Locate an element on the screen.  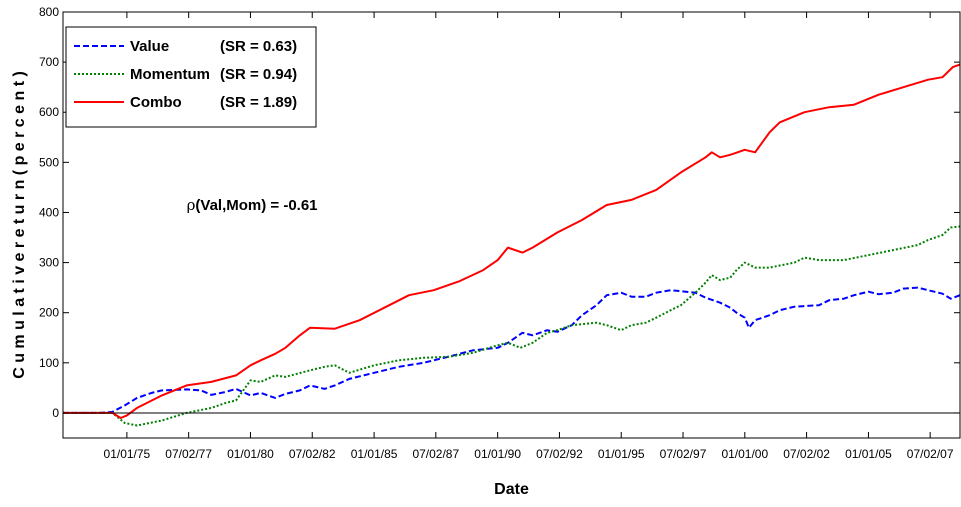
legend-sr-label: (SR = 0.94) is located at coordinates (258, 74).